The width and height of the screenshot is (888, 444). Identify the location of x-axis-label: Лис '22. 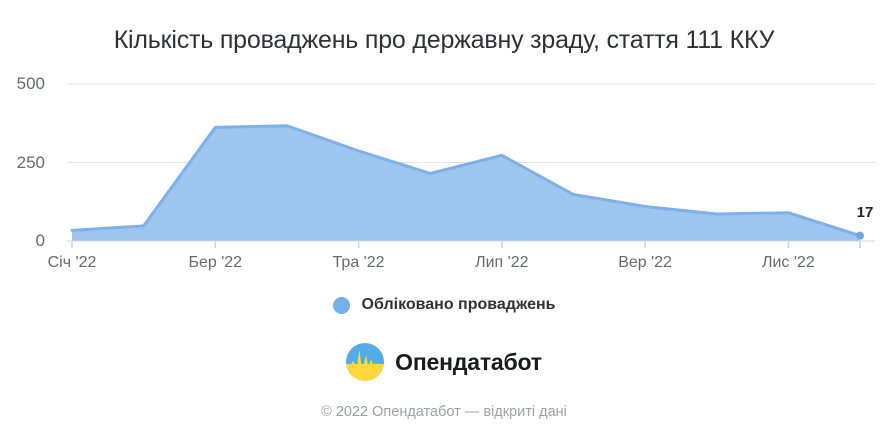
(788, 262).